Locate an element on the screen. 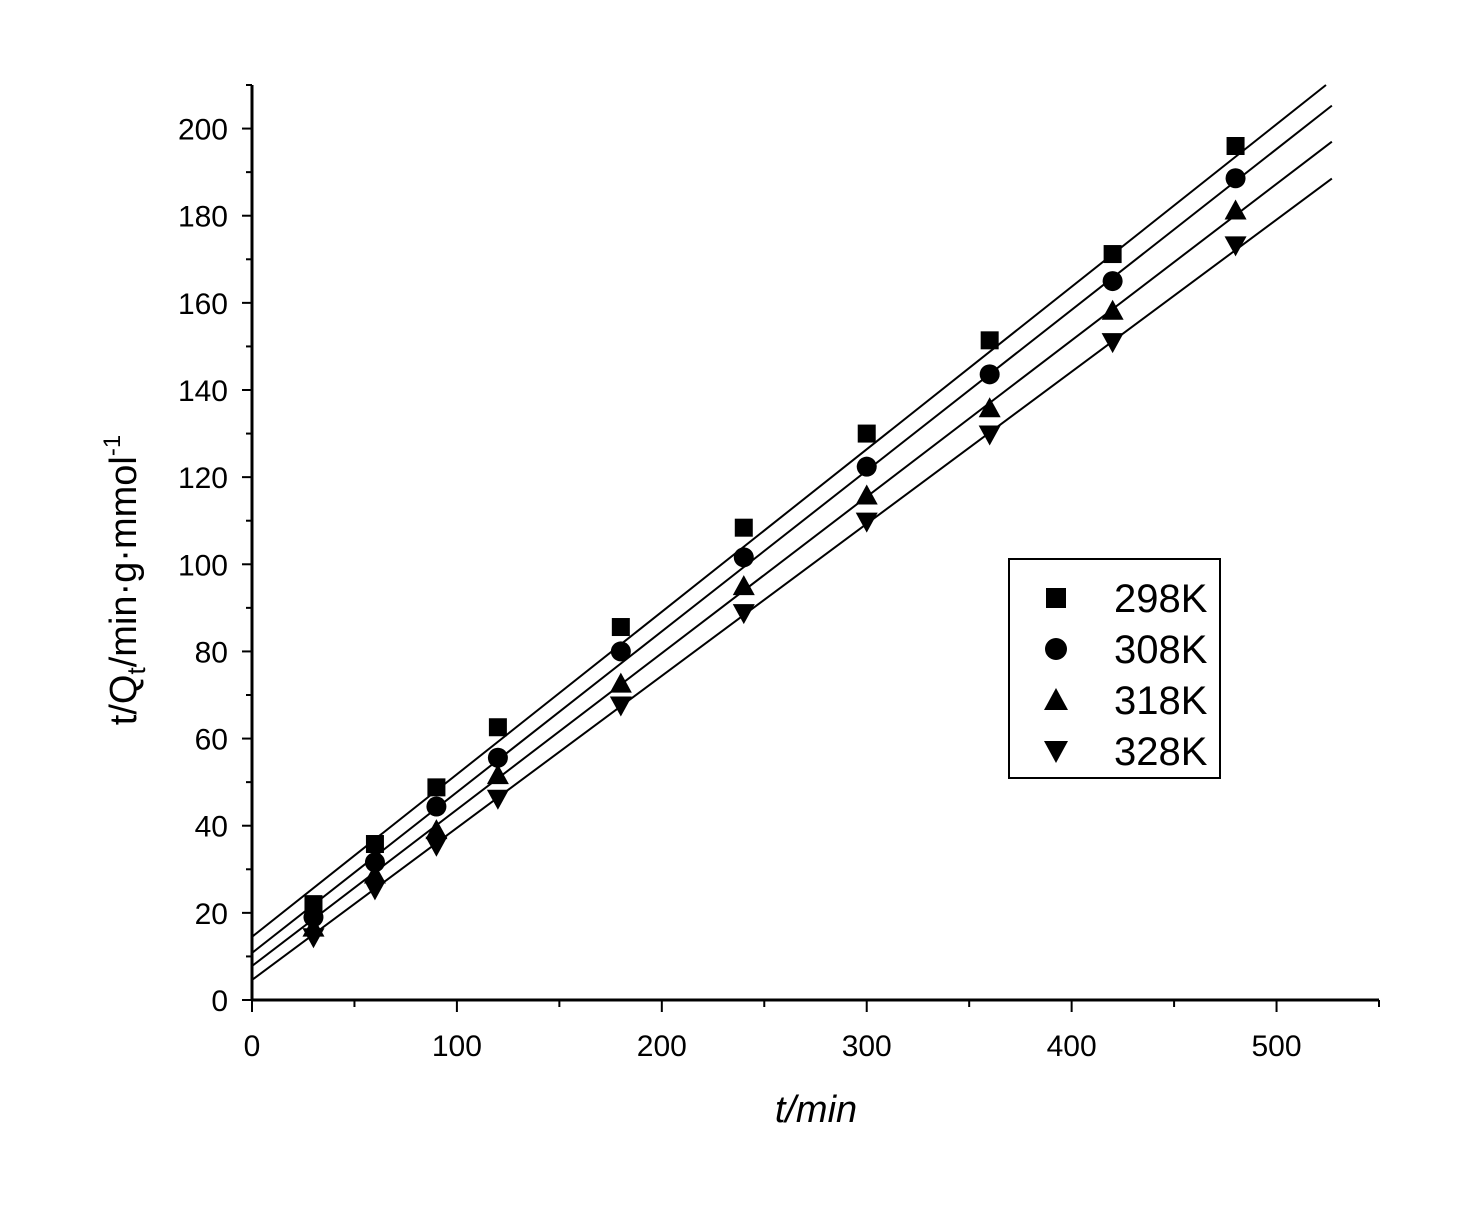  y-tick-label: 60 is located at coordinates (211, 740).